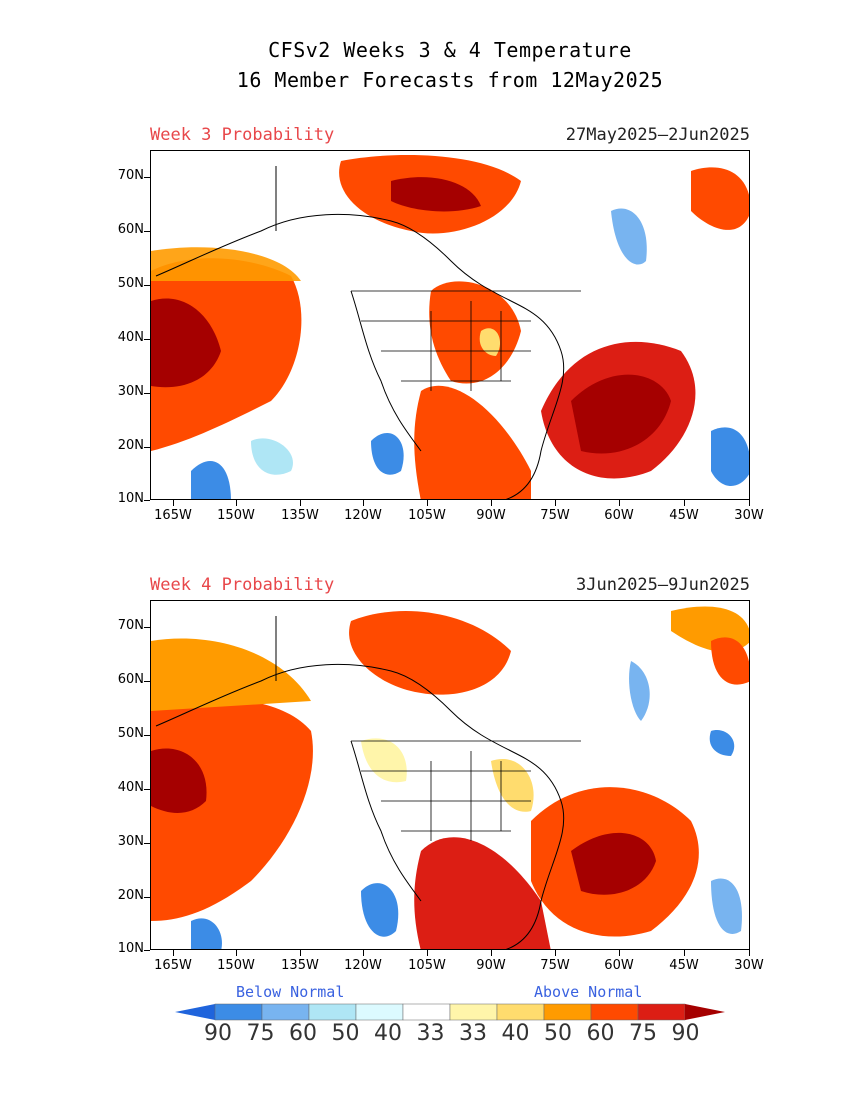 The image size is (850, 1100). What do you see at coordinates (588, 992) in the screenshot?
I see `above-normal-label: Above Normal` at bounding box center [588, 992].